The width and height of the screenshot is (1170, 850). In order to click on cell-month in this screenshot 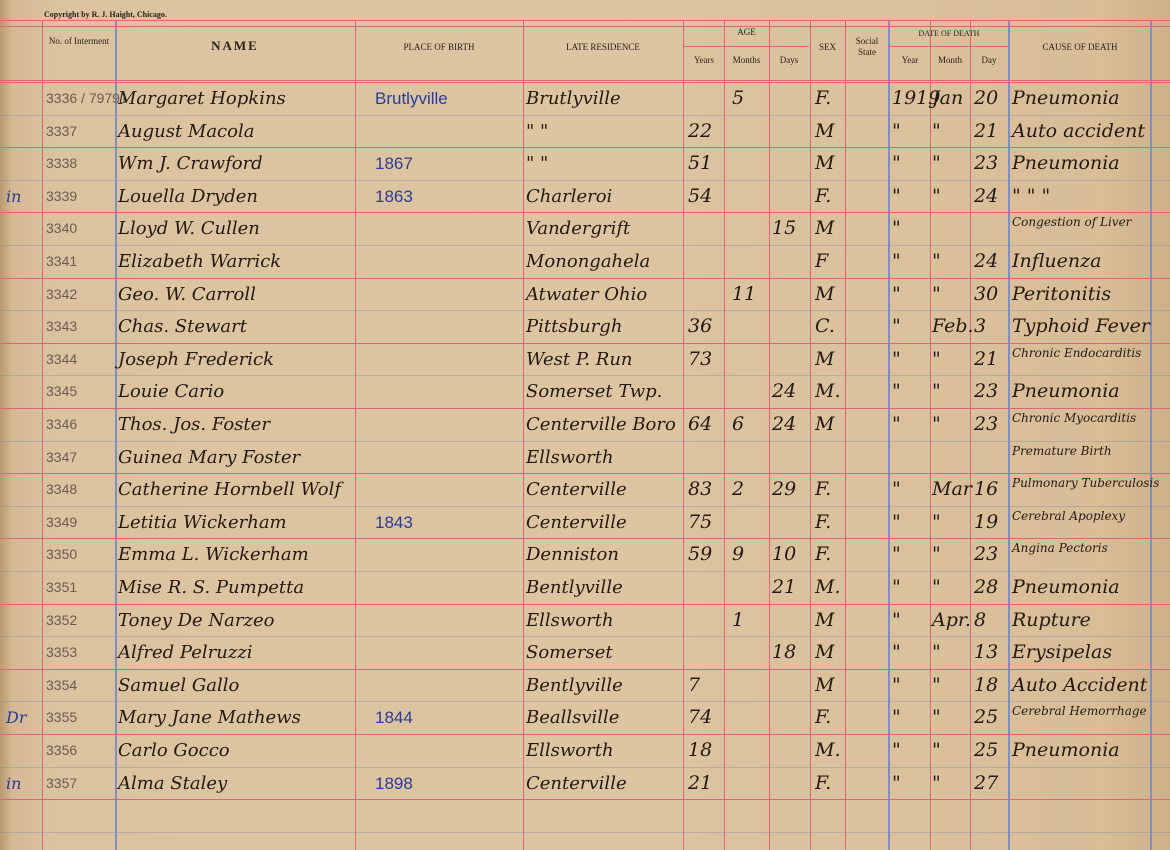, I will do `click(951, 457)`.